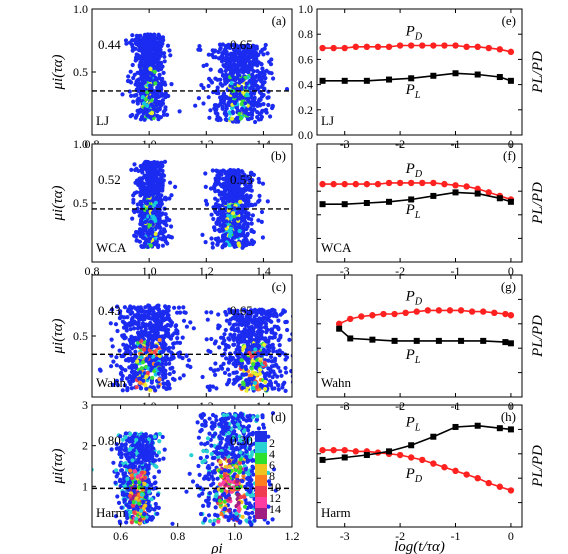 The image size is (568, 554). Describe the element at coordinates (80, 144) in the screenshot. I see `y-tick-label: 1.0` at that location.